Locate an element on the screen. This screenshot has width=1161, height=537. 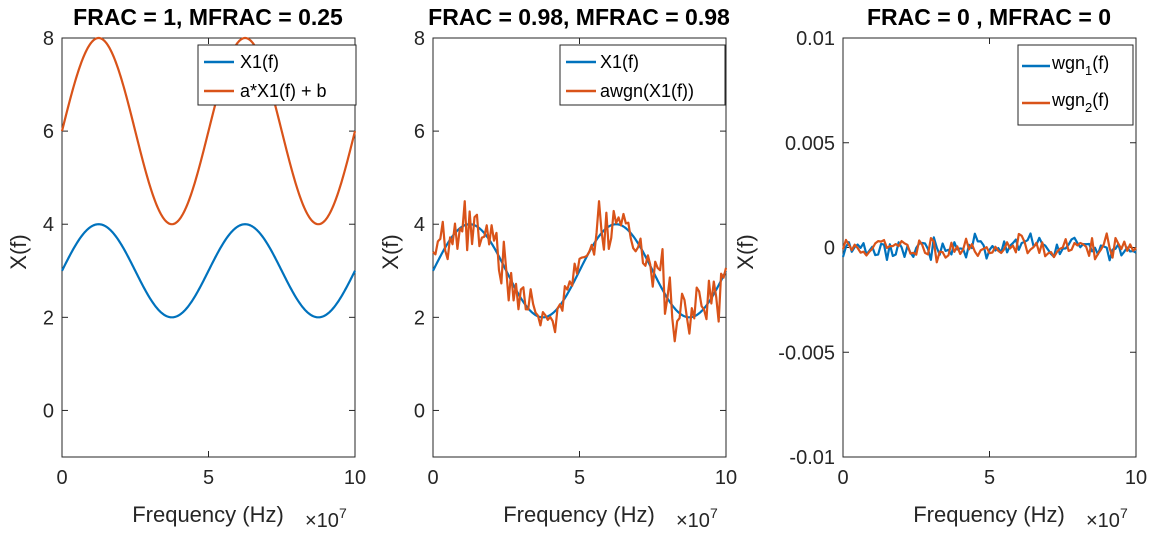
panel-2-legend-label-2: awgn(X1(f)) is located at coordinates (647, 91).